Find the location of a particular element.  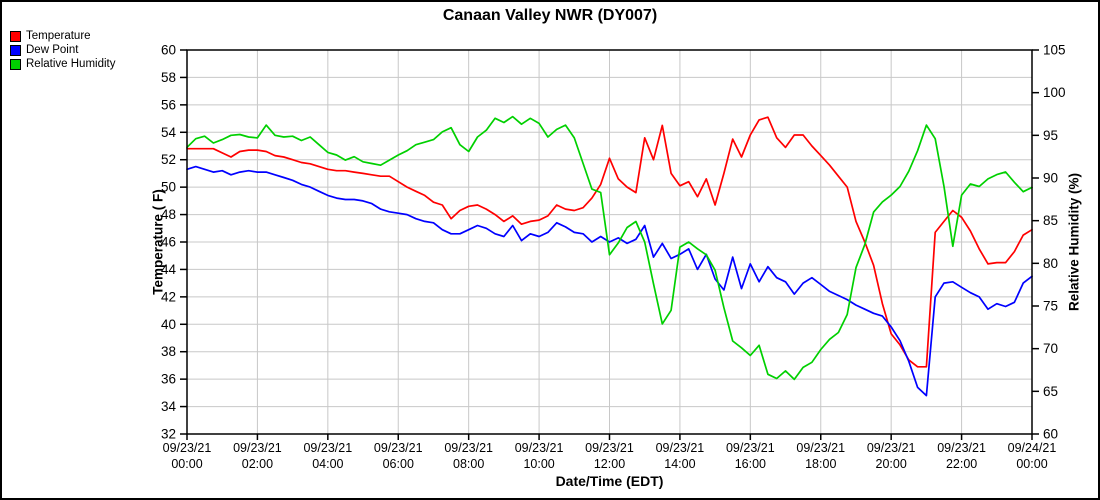

y-tick-label-left: 50 is located at coordinates (168, 187).